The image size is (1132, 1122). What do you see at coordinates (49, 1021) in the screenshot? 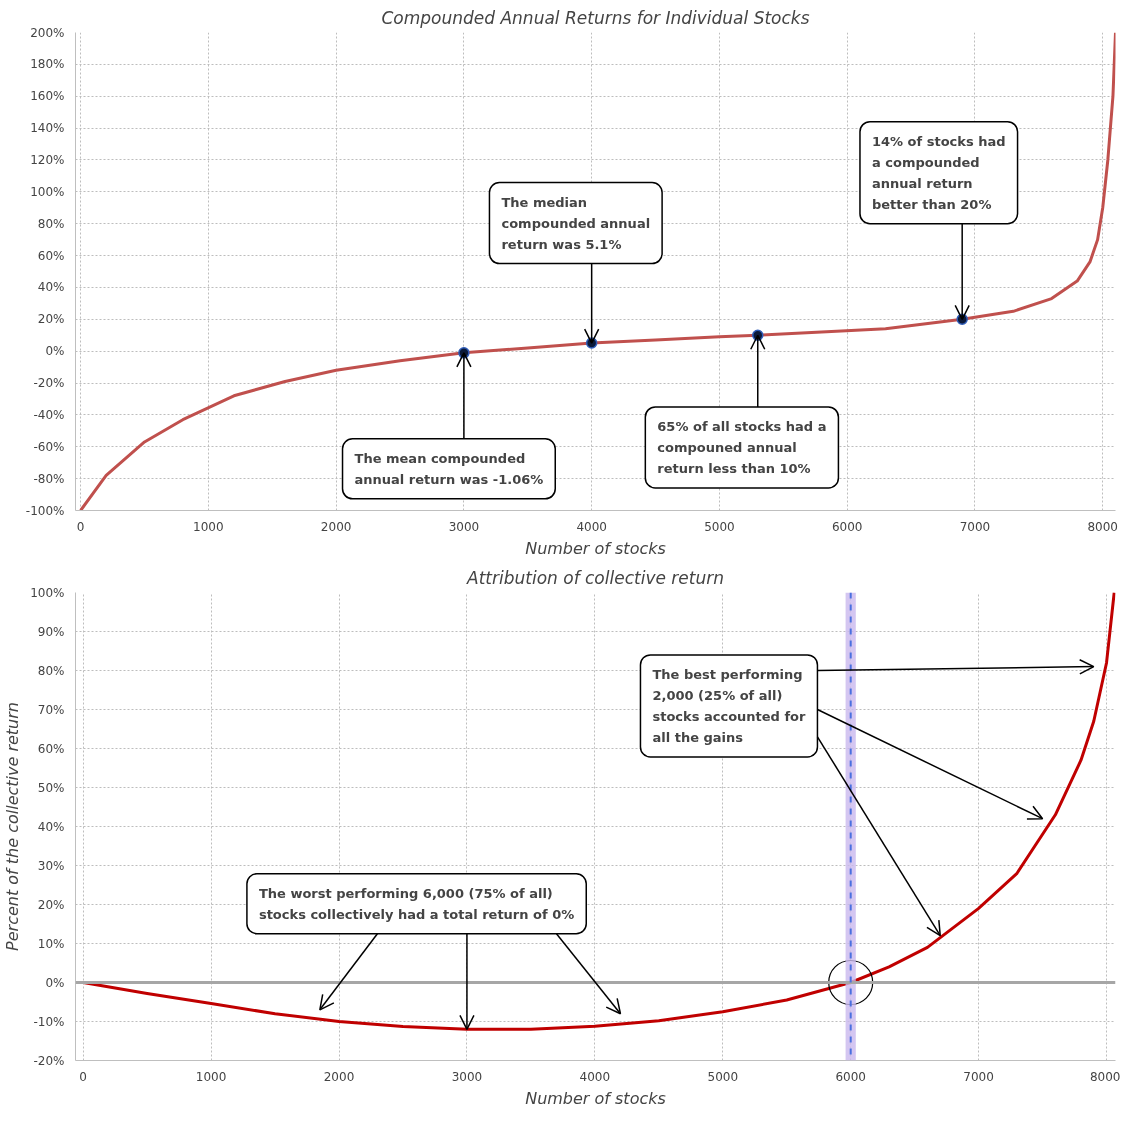
I see `y-tick-label: -10%` at bounding box center [49, 1021].